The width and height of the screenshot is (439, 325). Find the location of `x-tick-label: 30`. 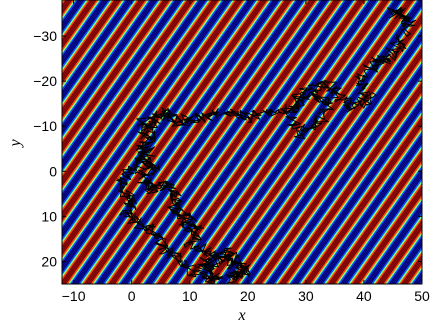

x-tick-label: 30 is located at coordinates (306, 296).